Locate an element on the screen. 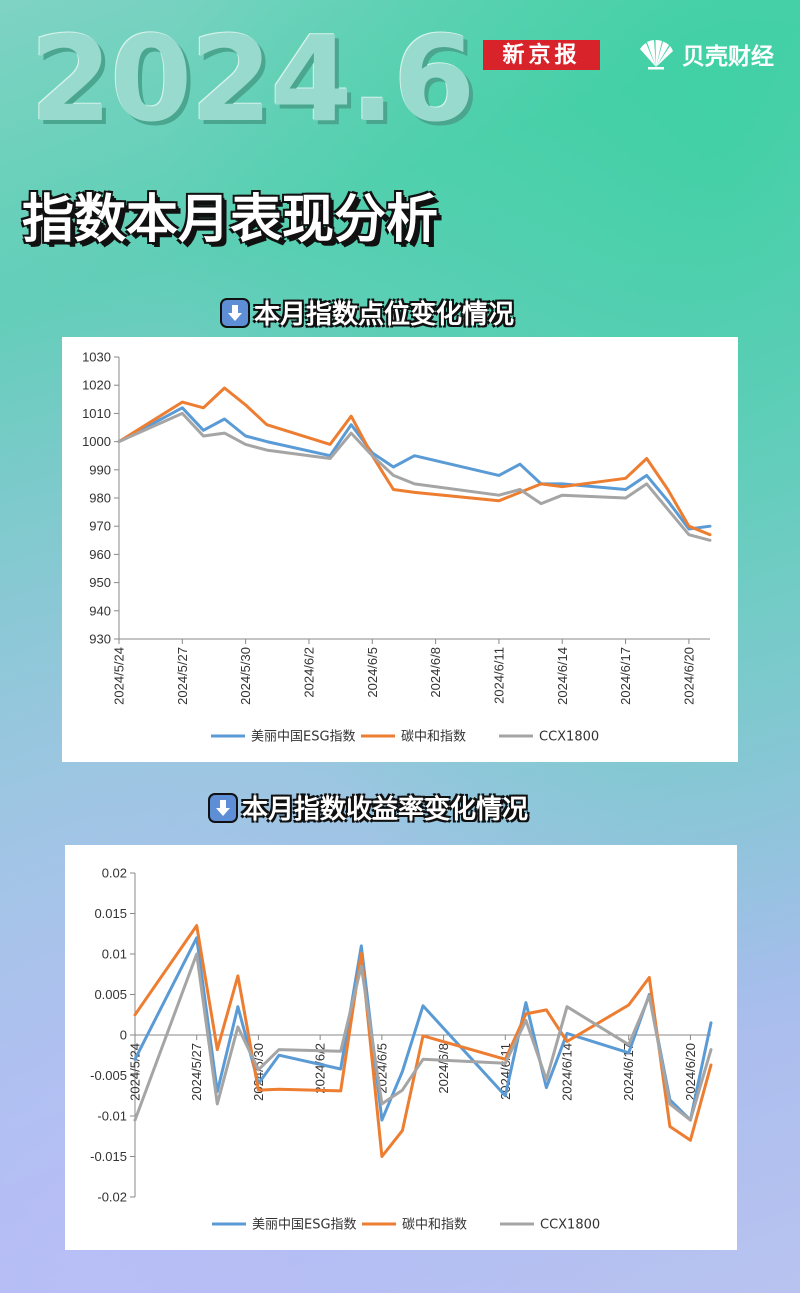 The width and height of the screenshot is (800, 1293). section-title-points: 本月指数点位变化情况 is located at coordinates (368, 312).